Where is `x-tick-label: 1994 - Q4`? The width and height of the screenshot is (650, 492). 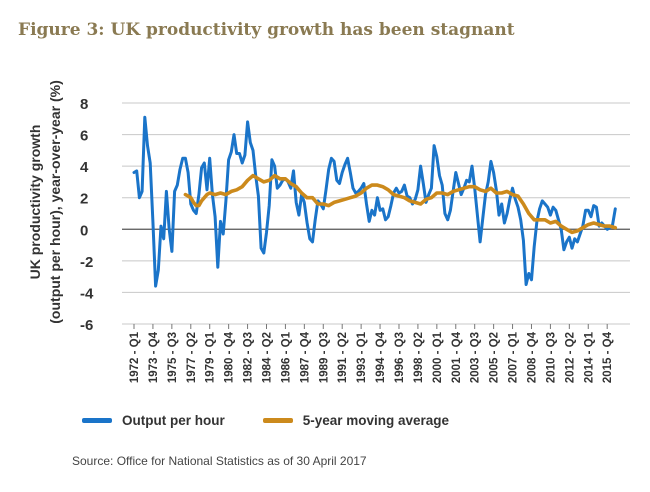
x-tick-label: 1994 - Q4 is located at coordinates (381, 357).